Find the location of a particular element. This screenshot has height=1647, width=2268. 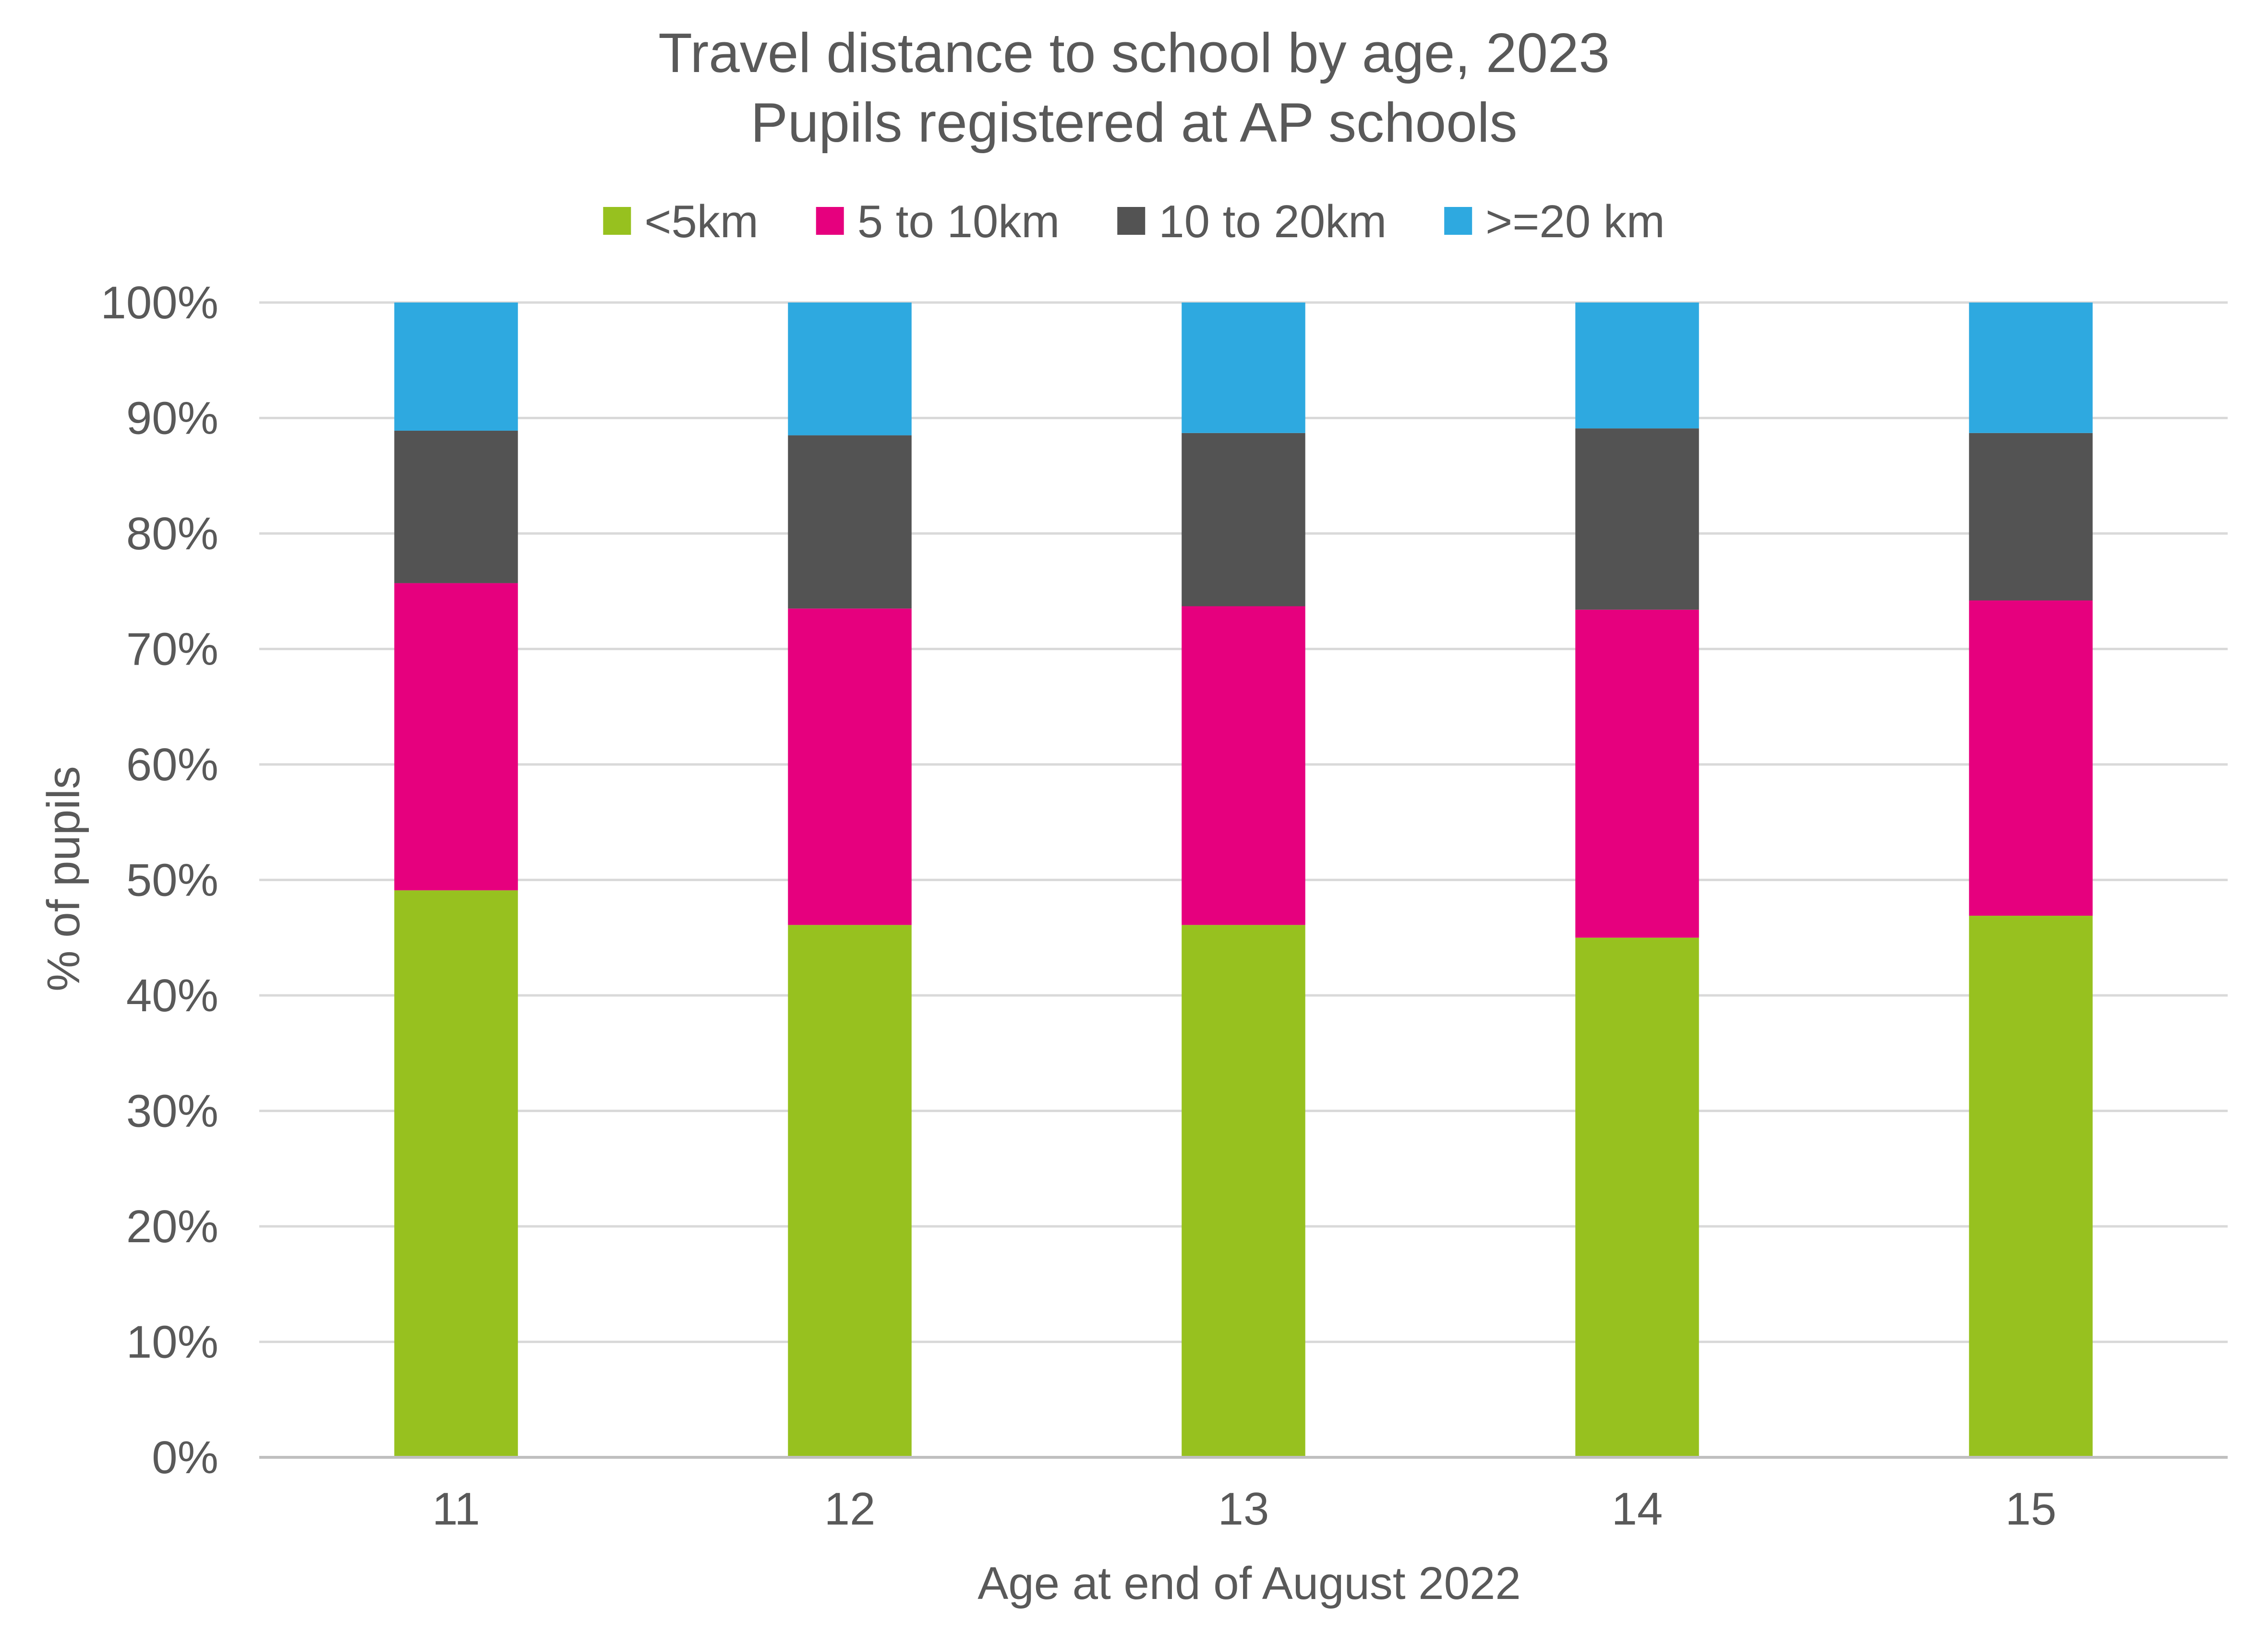

y-tick-label: 60% is located at coordinates (172, 764).